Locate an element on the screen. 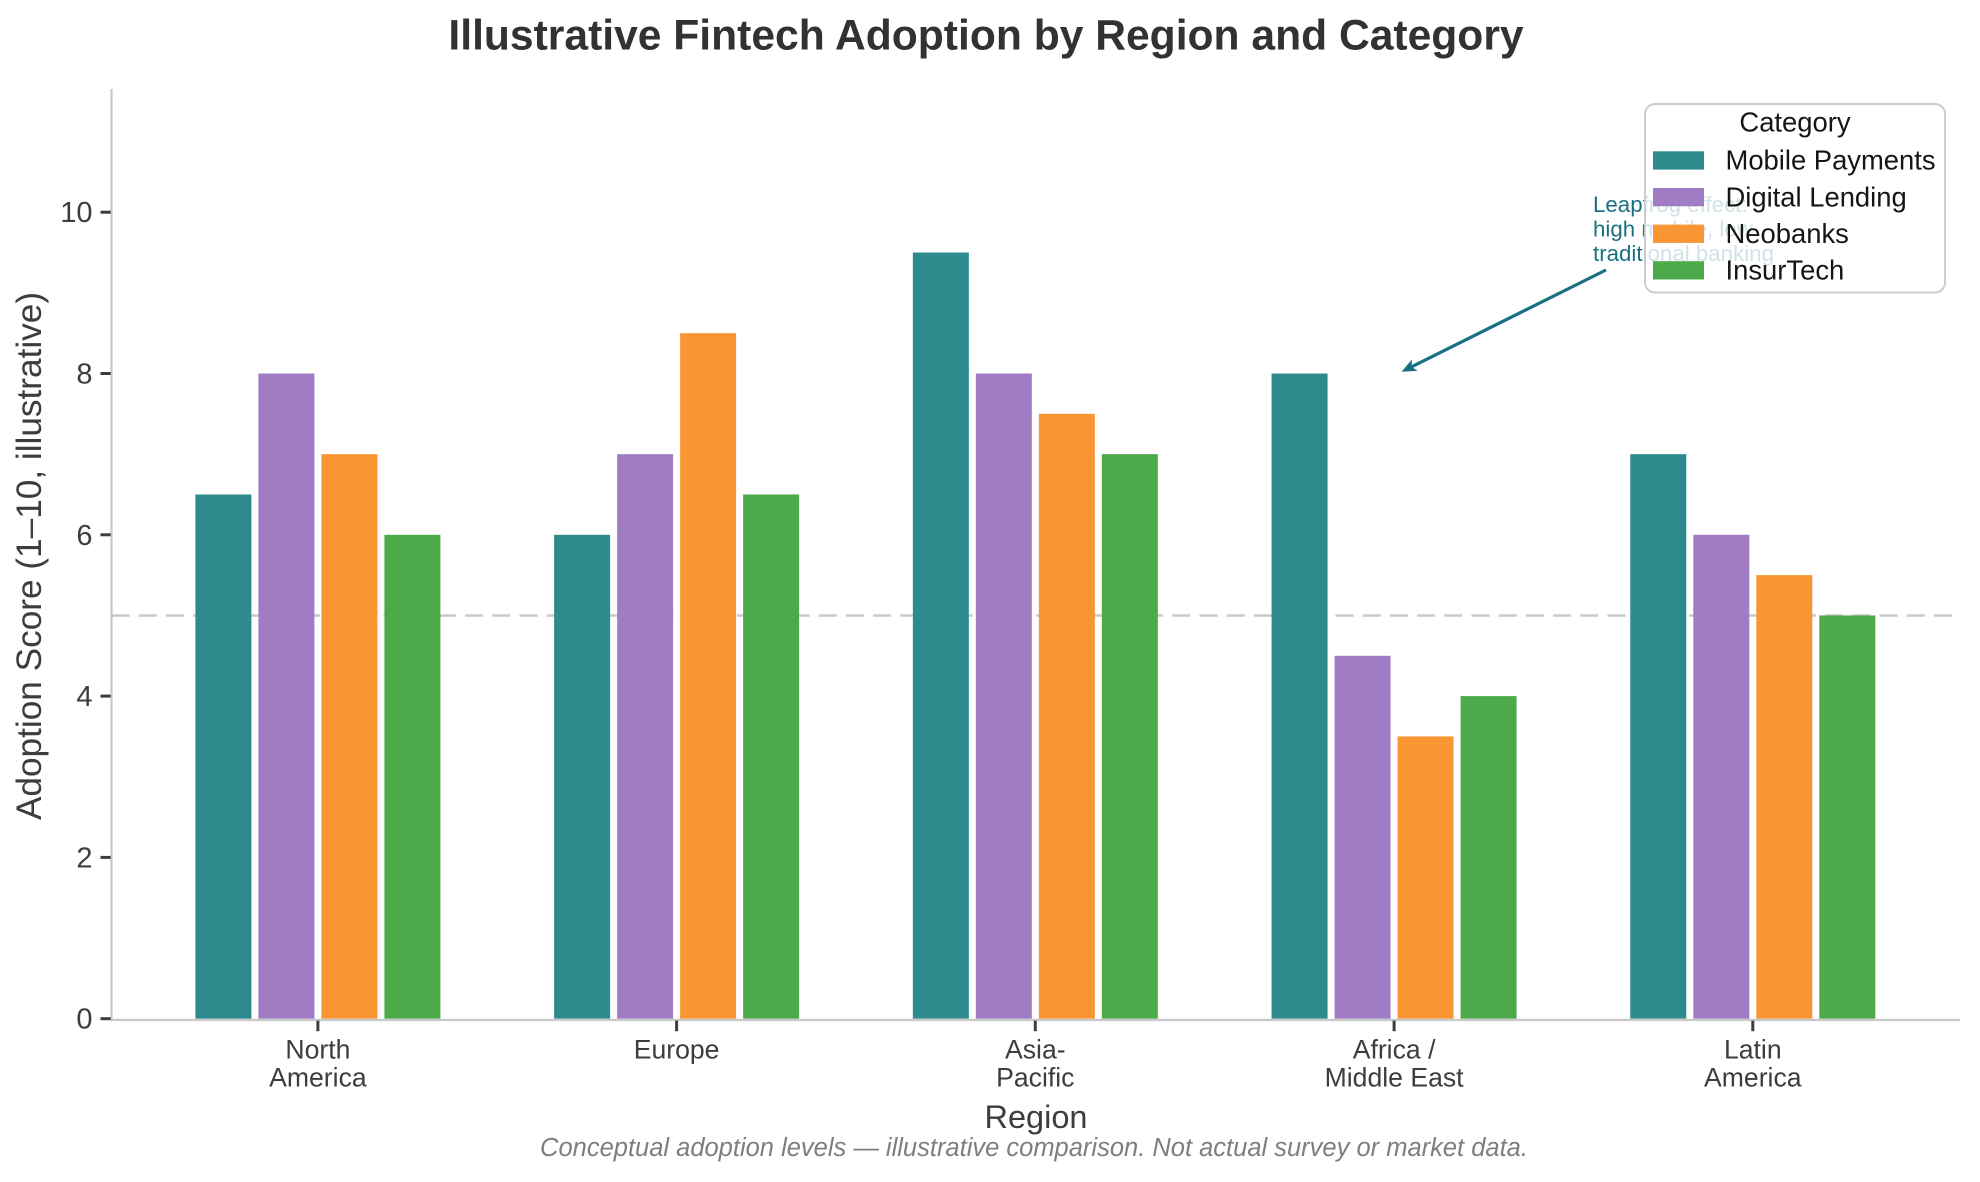  svg-text: 10 is located at coordinates (76, 213).